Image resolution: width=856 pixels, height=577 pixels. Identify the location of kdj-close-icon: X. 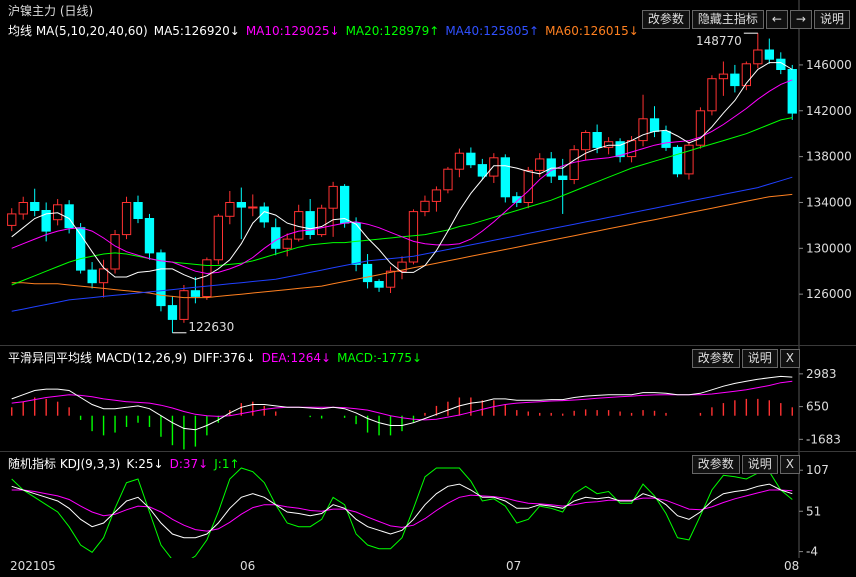
(789, 464).